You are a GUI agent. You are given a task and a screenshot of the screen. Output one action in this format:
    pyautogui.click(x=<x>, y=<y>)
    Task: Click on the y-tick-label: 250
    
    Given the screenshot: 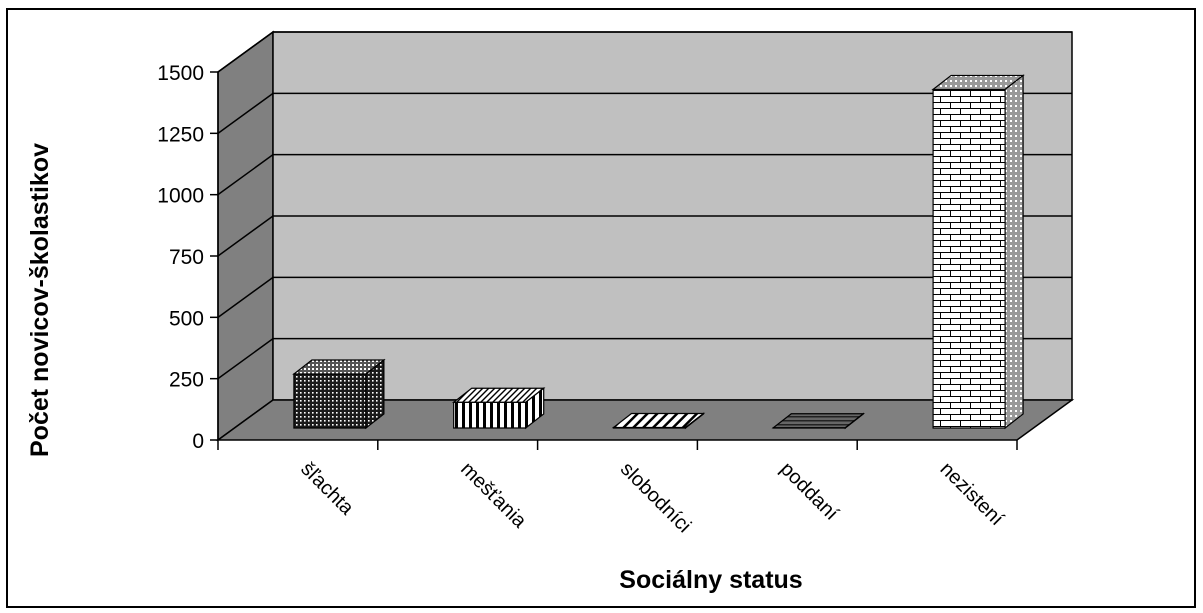 What is the action you would take?
    pyautogui.click(x=186, y=380)
    